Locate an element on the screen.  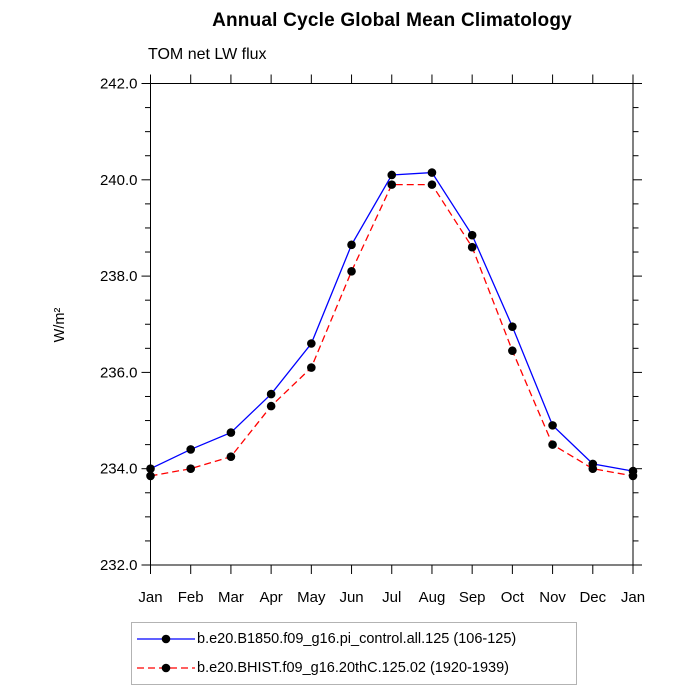
x-tick-label: Jun is located at coordinates (351, 597).